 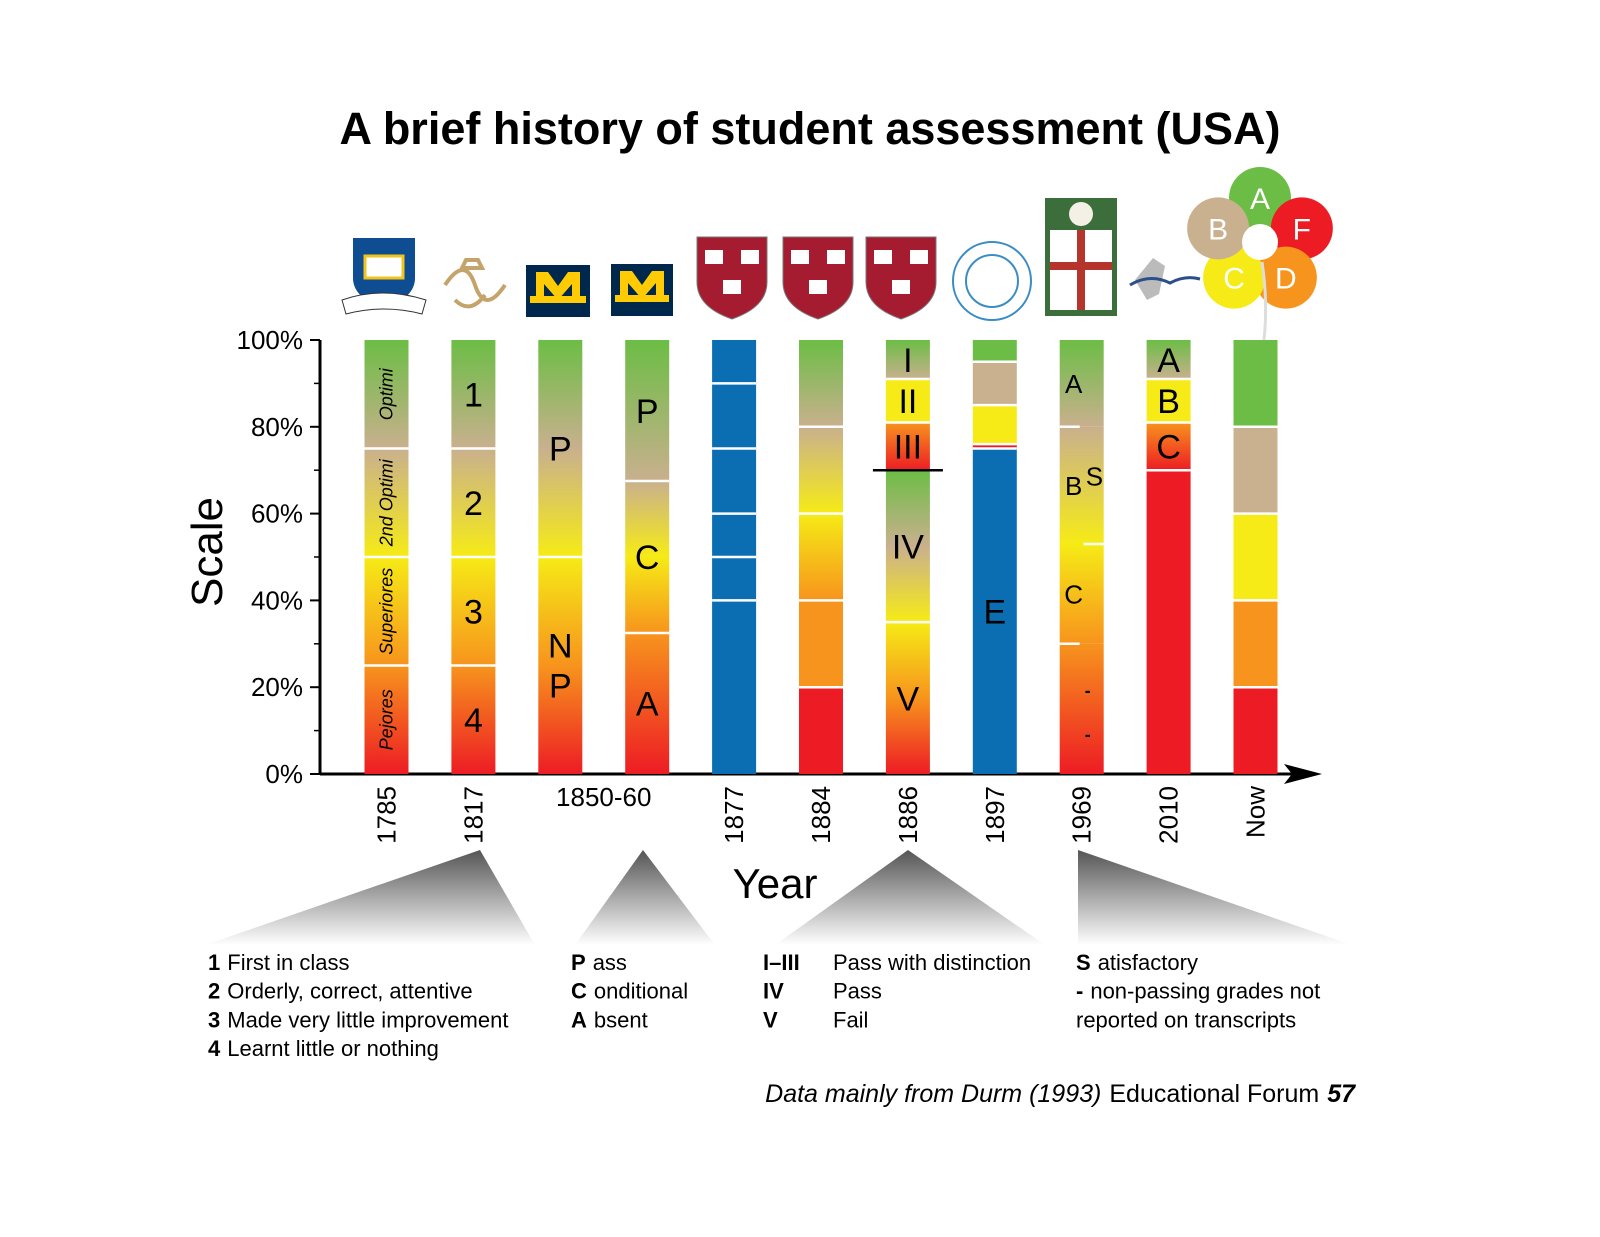 What do you see at coordinates (908, 815) in the screenshot?
I see `x-tick-label: 1886` at bounding box center [908, 815].